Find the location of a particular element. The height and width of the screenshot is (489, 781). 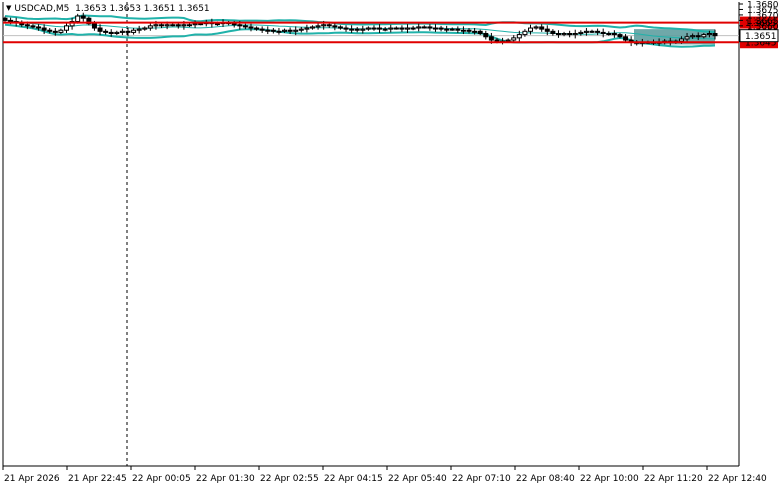

bollinger-middle-band is located at coordinates (360, 29).